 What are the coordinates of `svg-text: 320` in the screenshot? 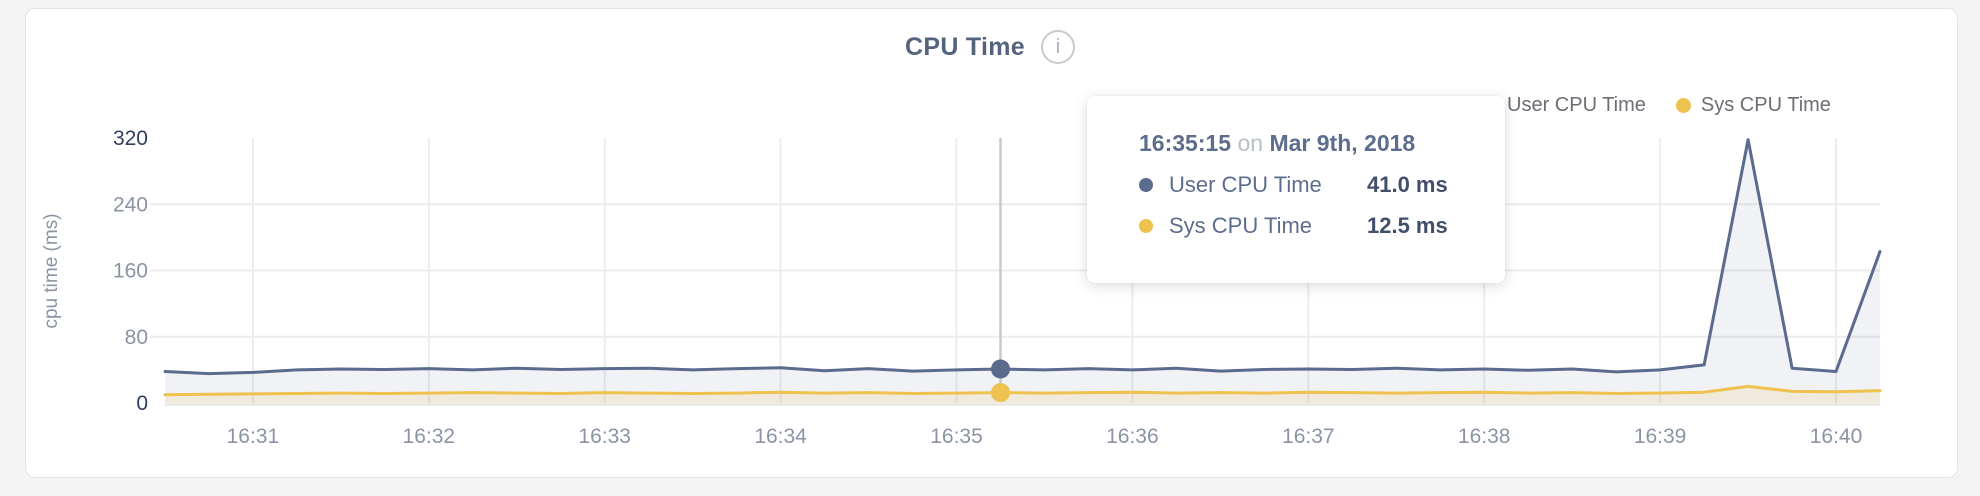 It's located at (130, 138).